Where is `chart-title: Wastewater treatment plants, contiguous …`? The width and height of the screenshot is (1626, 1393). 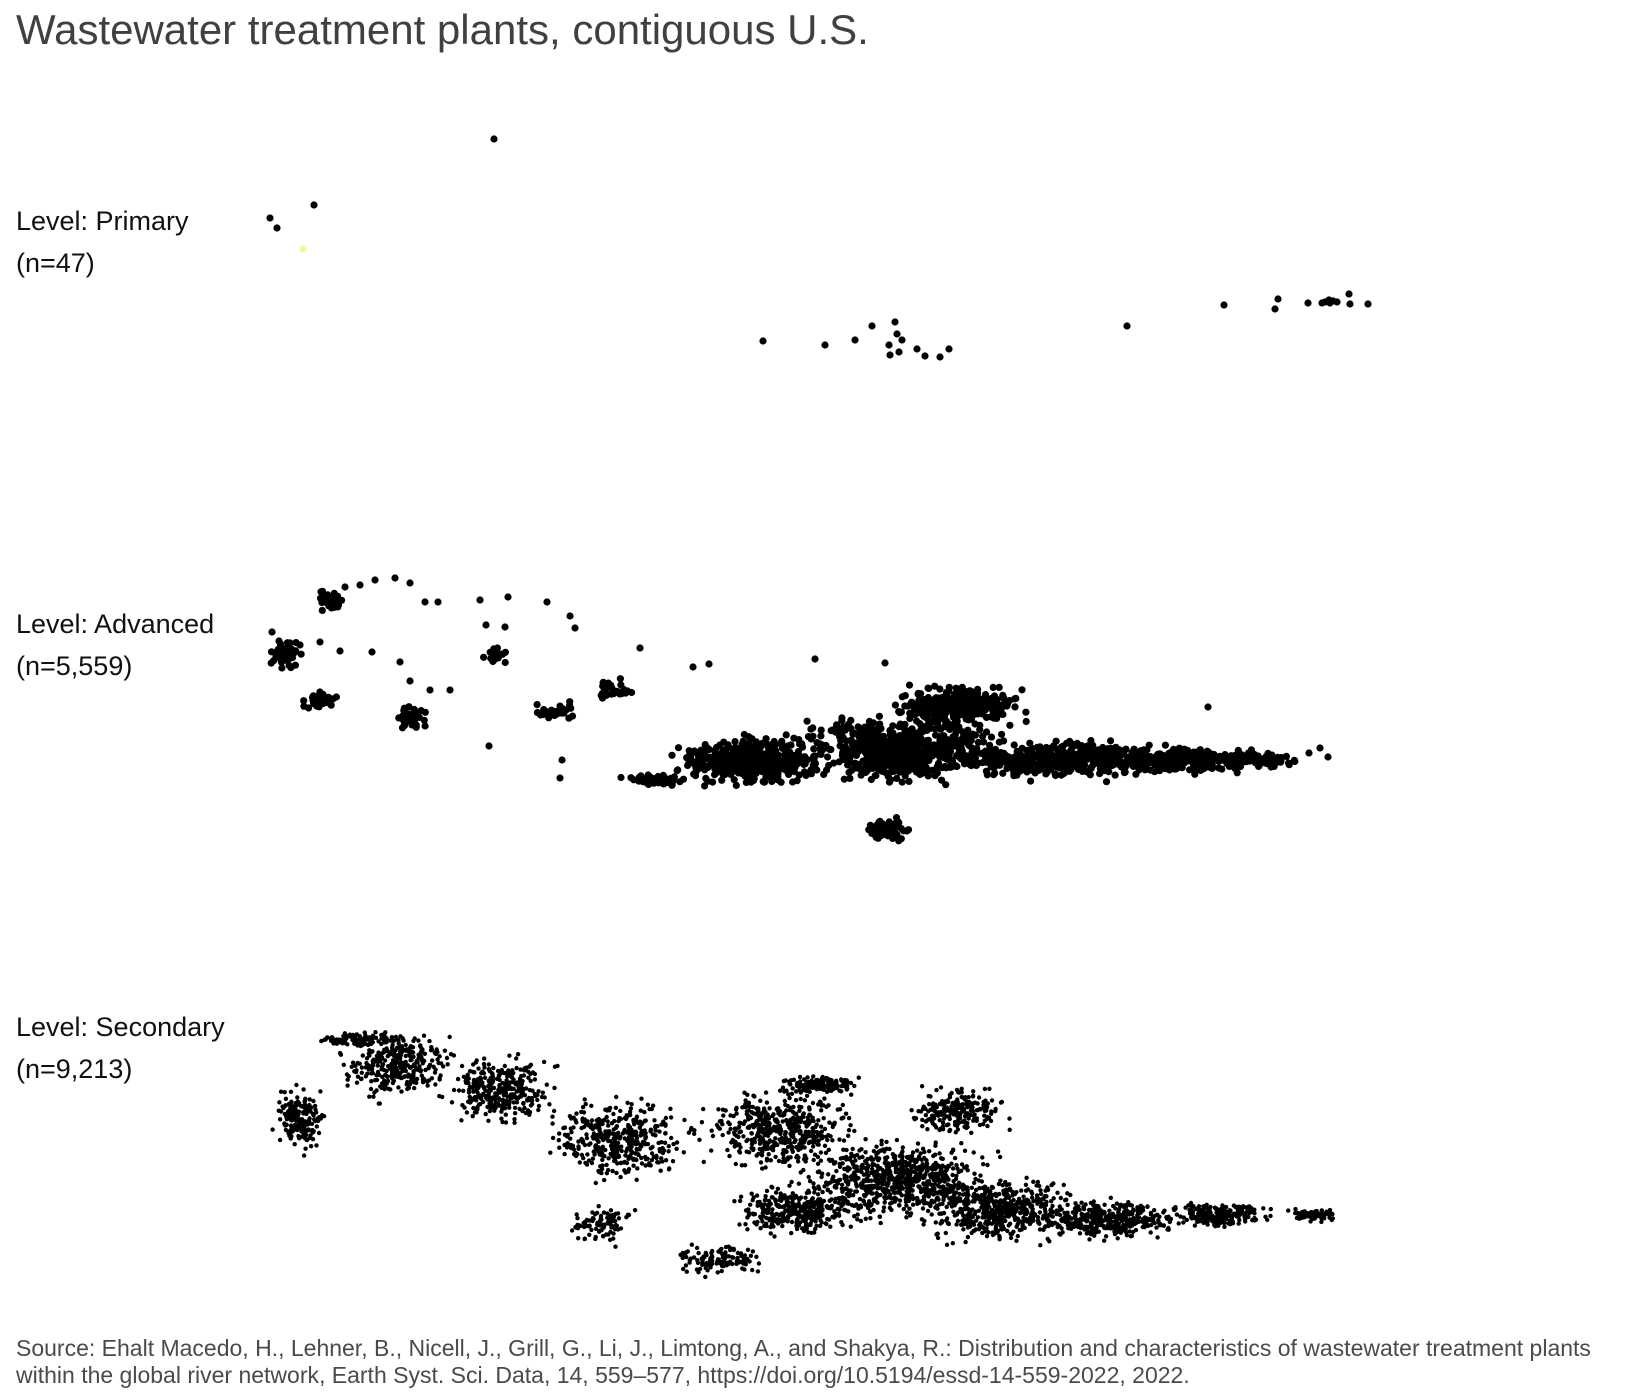 chart-title: Wastewater treatment plants, contiguous … is located at coordinates (442, 29).